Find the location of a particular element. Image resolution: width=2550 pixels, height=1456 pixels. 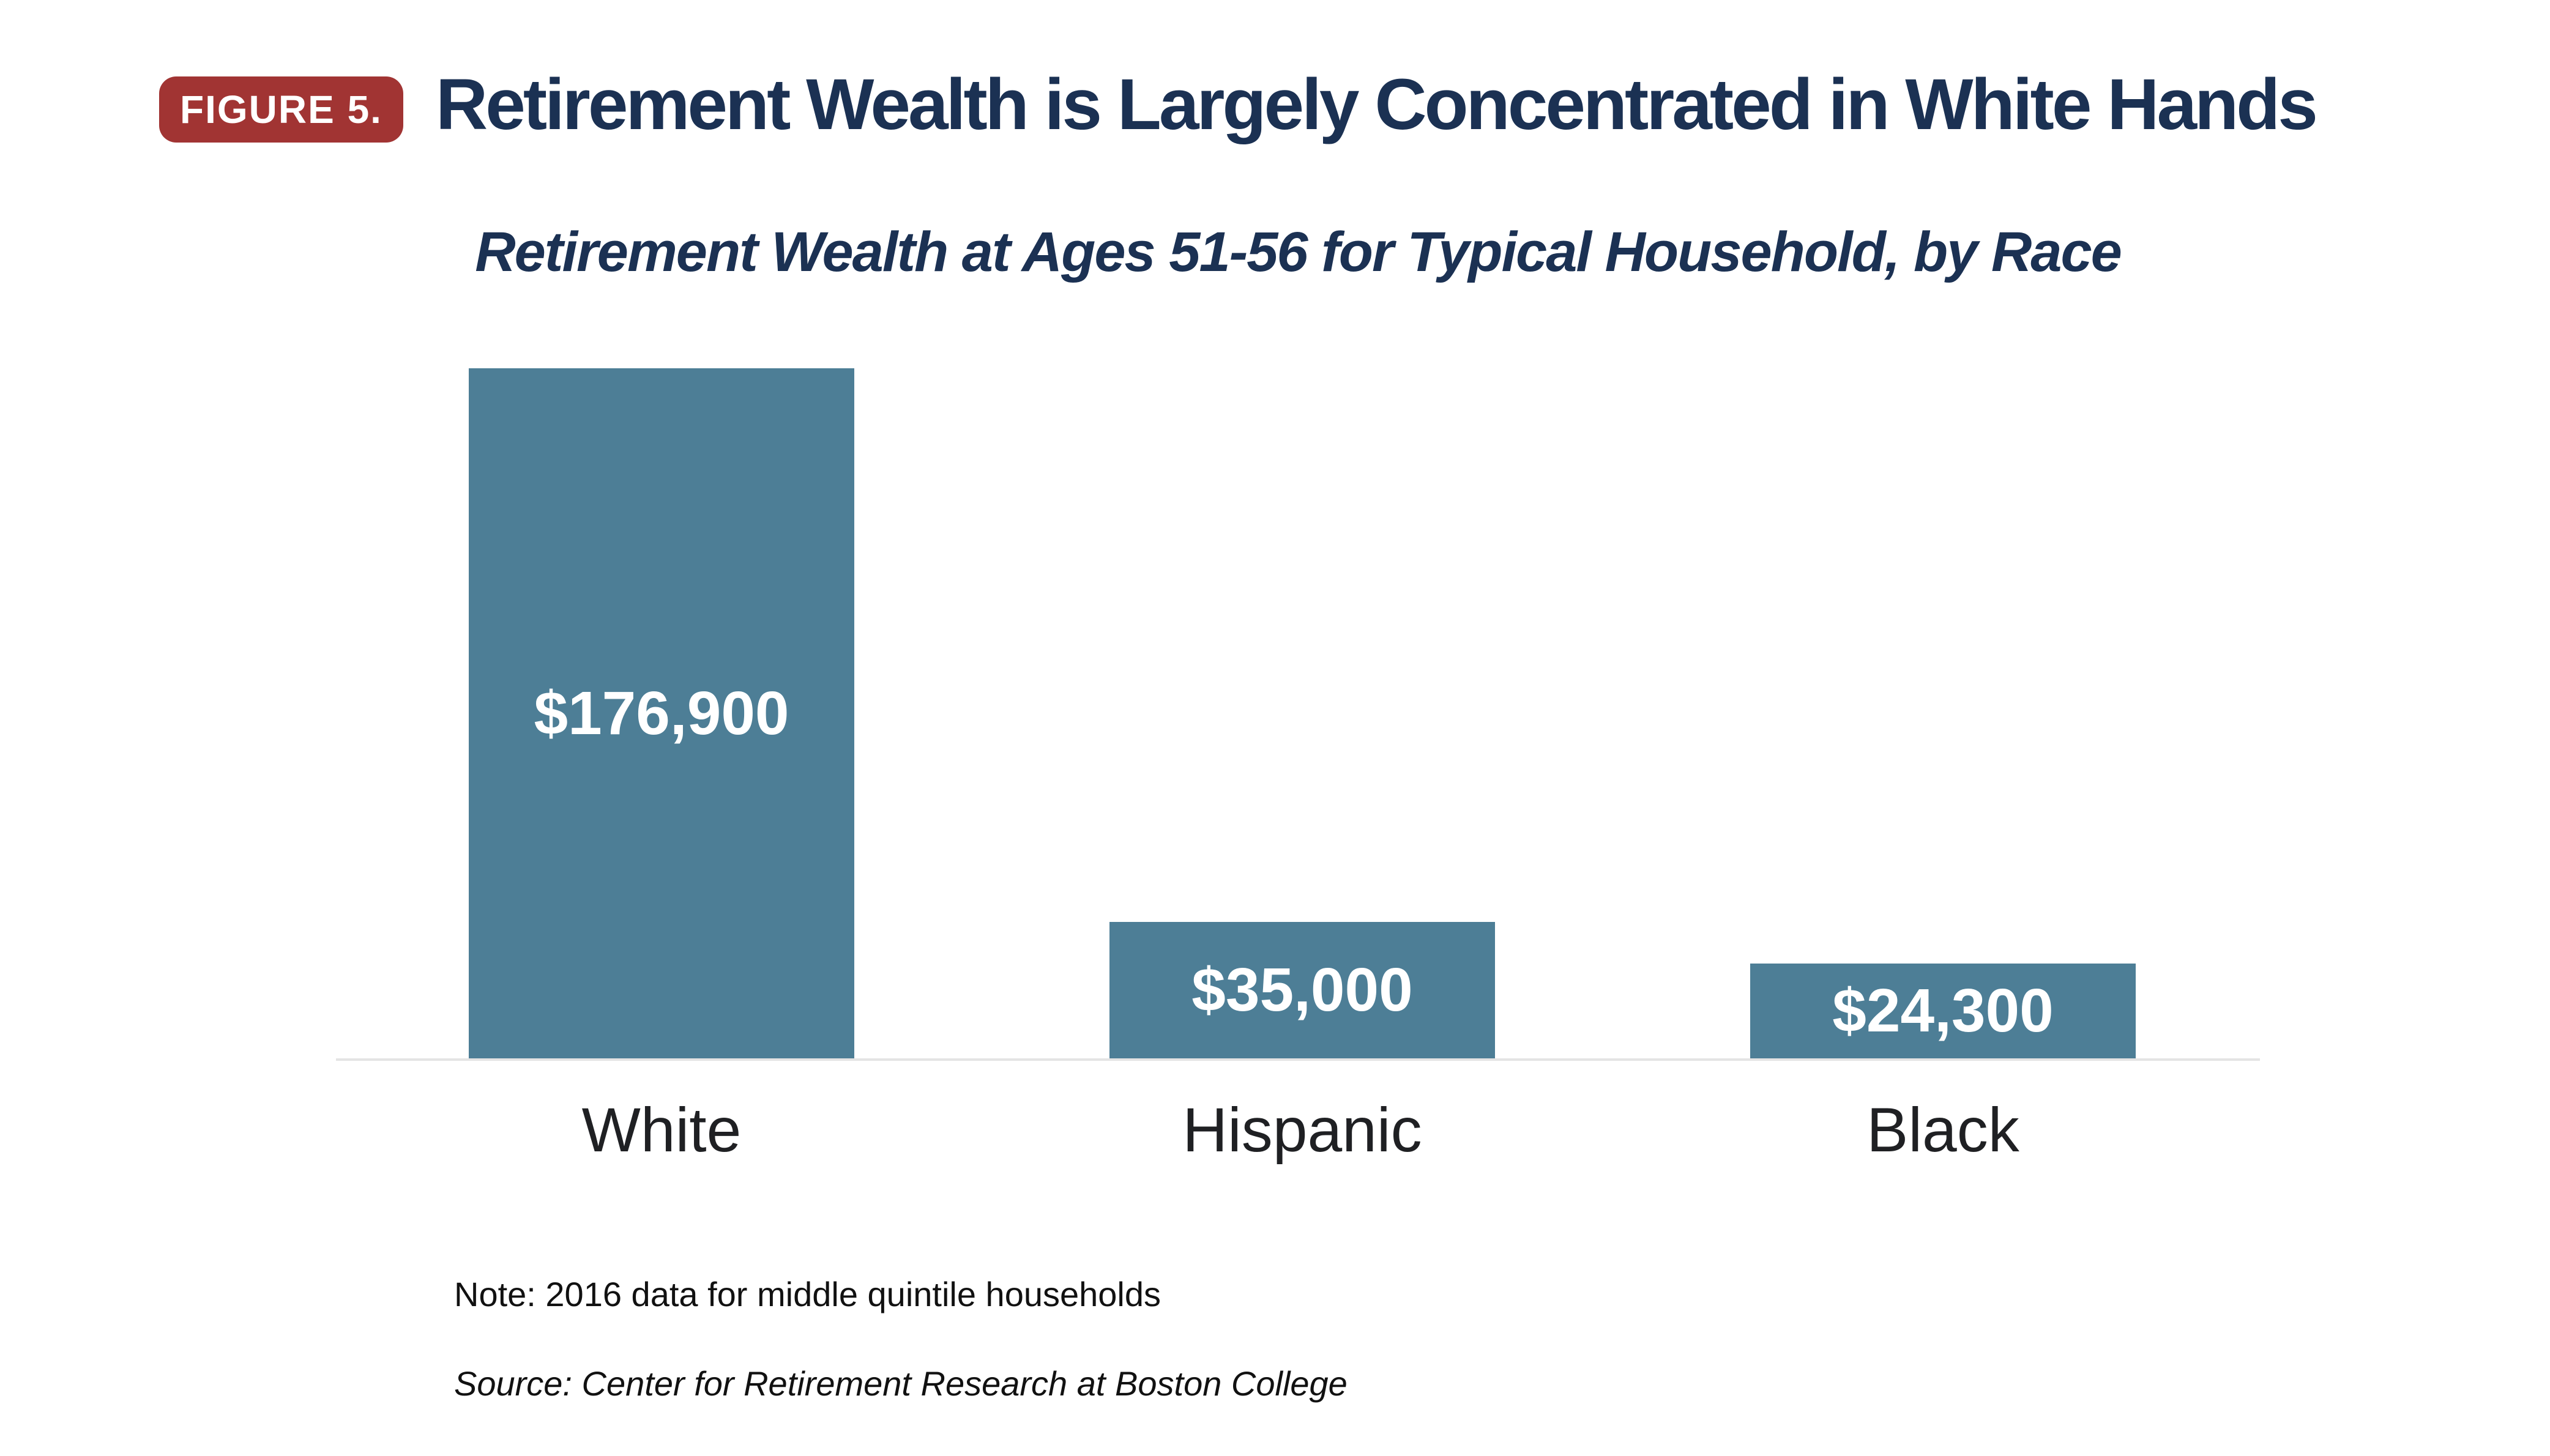

bar-hispanic: $35,000 is located at coordinates (1302, 990).